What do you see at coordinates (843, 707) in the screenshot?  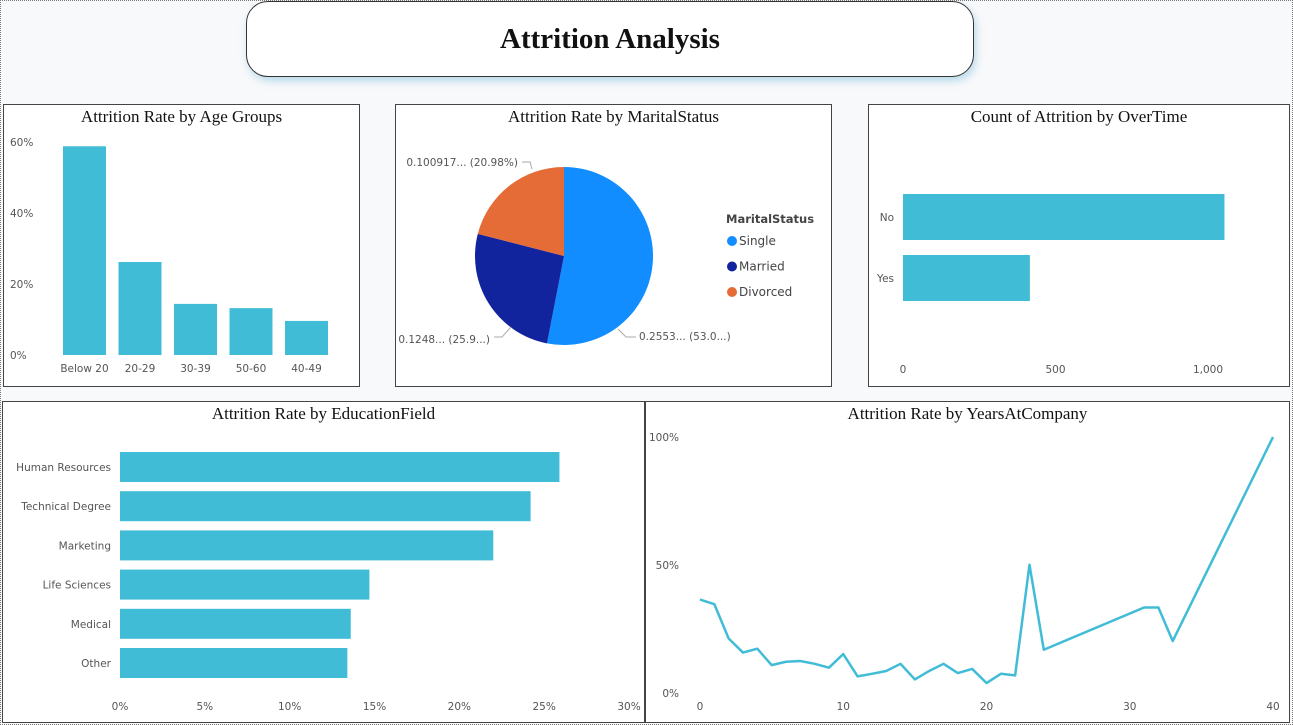 I see `x-tick-label: 10` at bounding box center [843, 707].